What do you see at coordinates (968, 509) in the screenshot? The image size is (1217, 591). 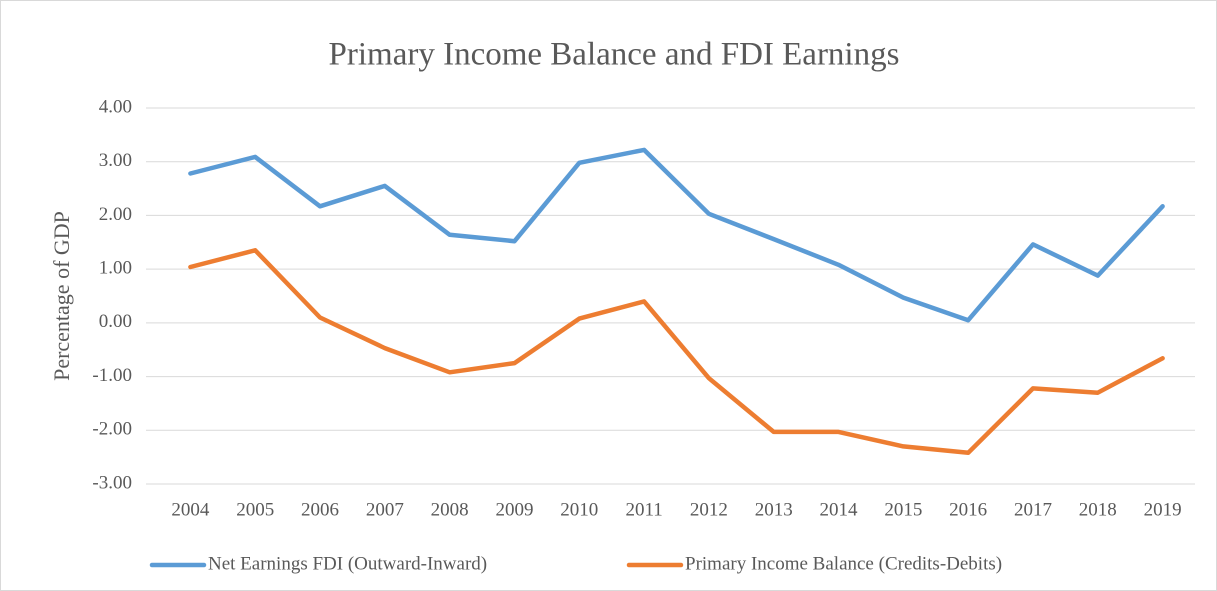 I see `x-tick-label: 2016` at bounding box center [968, 509].